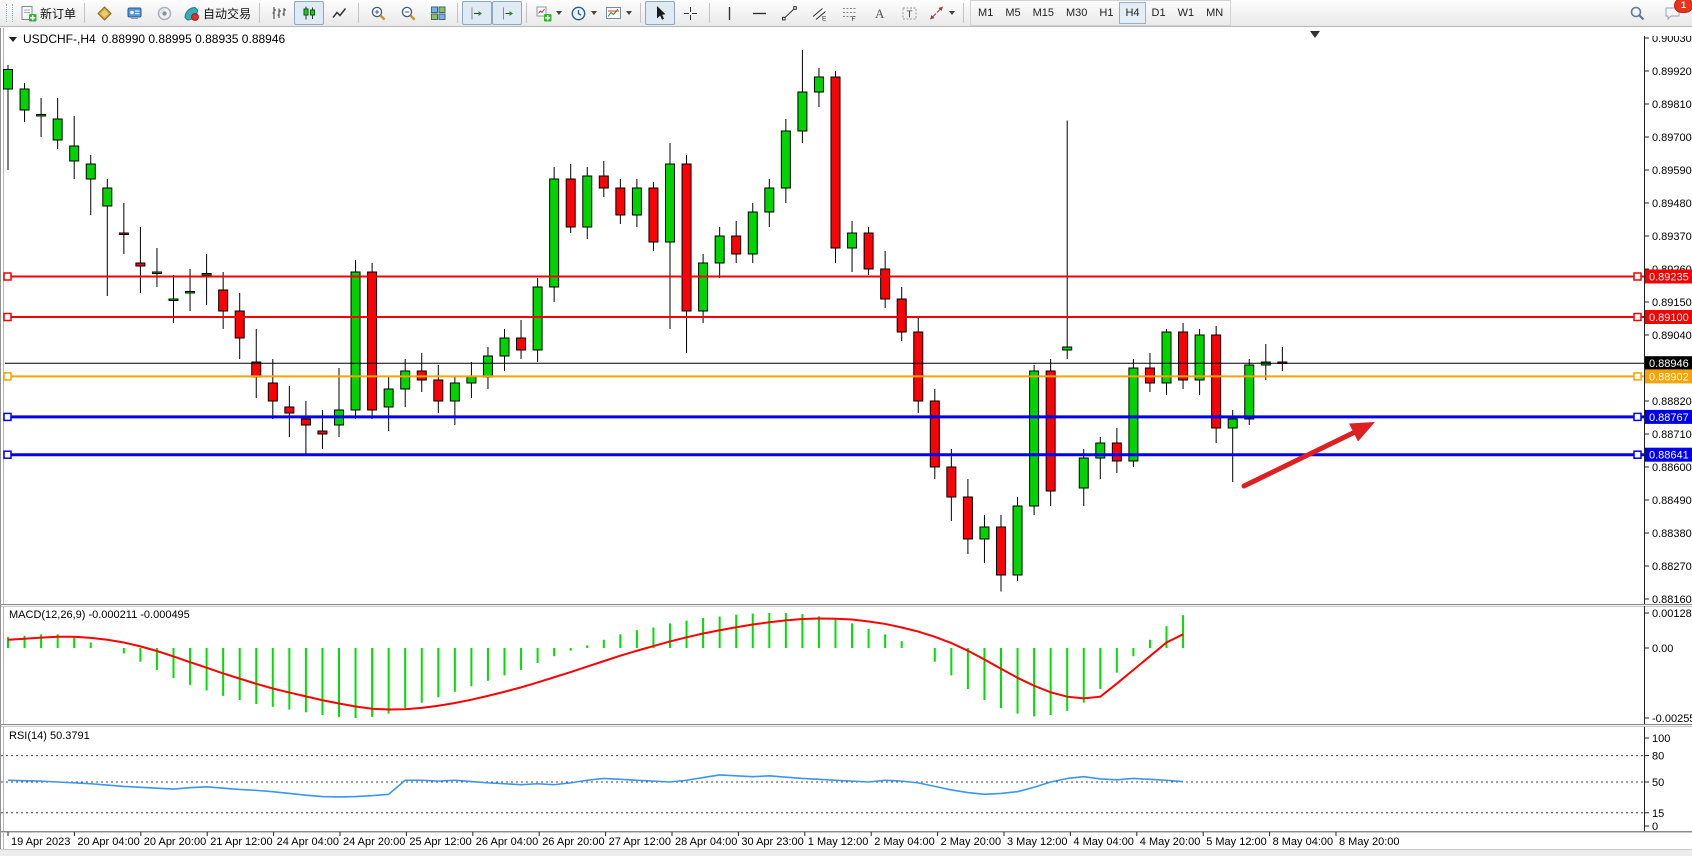  I want to click on price-tick-label: 0.89700, so click(1672, 138).